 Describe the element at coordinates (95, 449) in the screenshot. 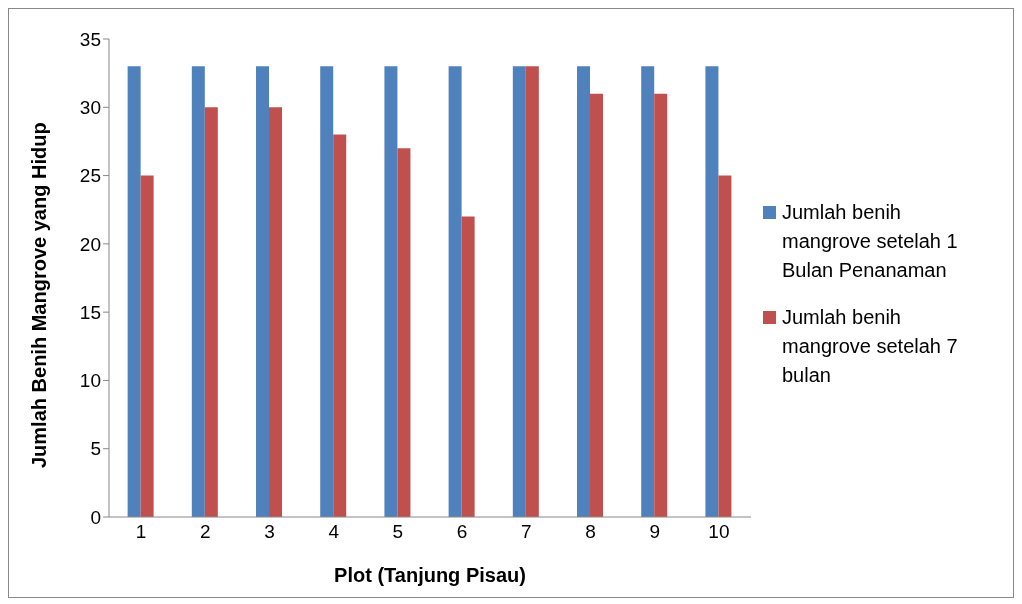

I see `y-tick-label: 5` at that location.